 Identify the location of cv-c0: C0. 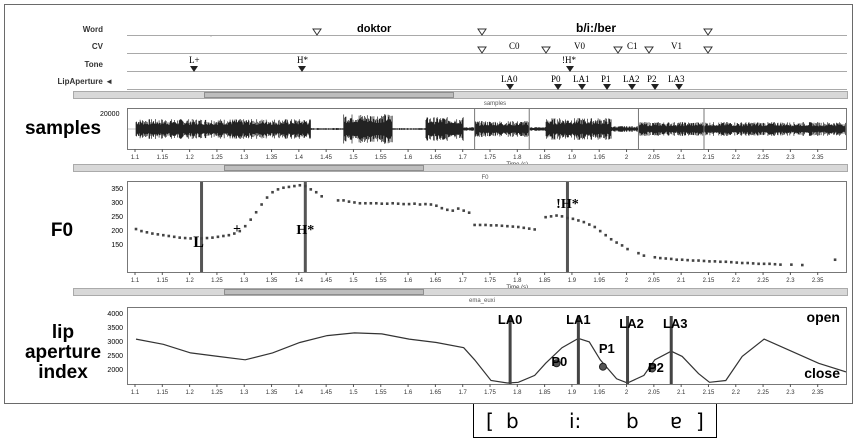
(514, 46).